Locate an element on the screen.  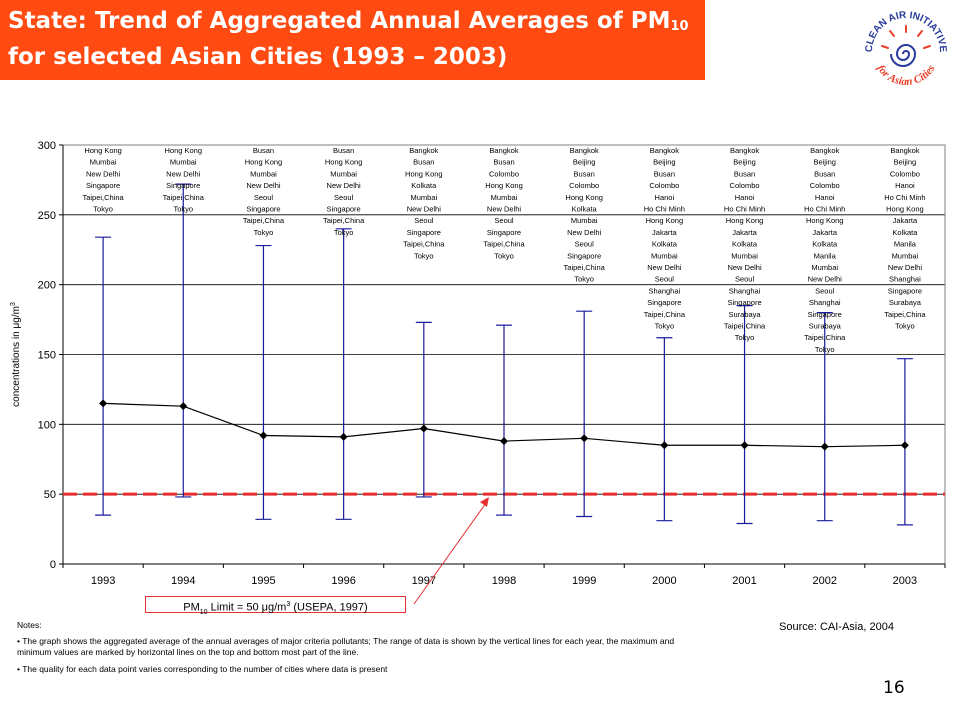
limit-label-suffix: (USEPA, 1997) is located at coordinates (329, 607).